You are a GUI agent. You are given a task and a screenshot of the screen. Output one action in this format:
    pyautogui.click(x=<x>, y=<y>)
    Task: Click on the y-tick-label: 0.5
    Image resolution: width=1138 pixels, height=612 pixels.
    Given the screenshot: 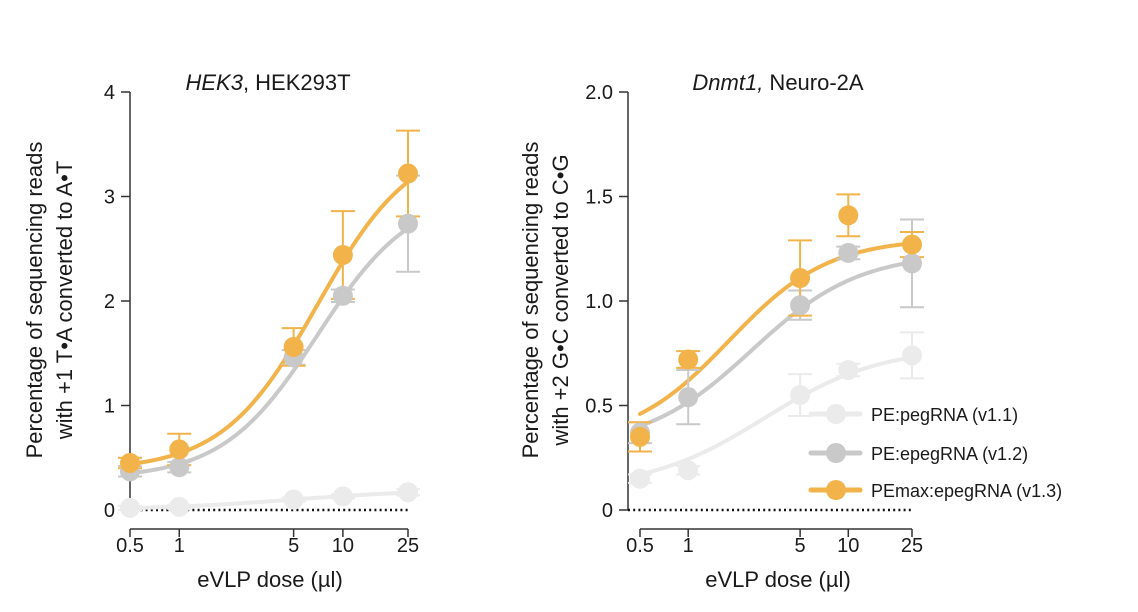 What is the action you would take?
    pyautogui.click(x=599, y=407)
    